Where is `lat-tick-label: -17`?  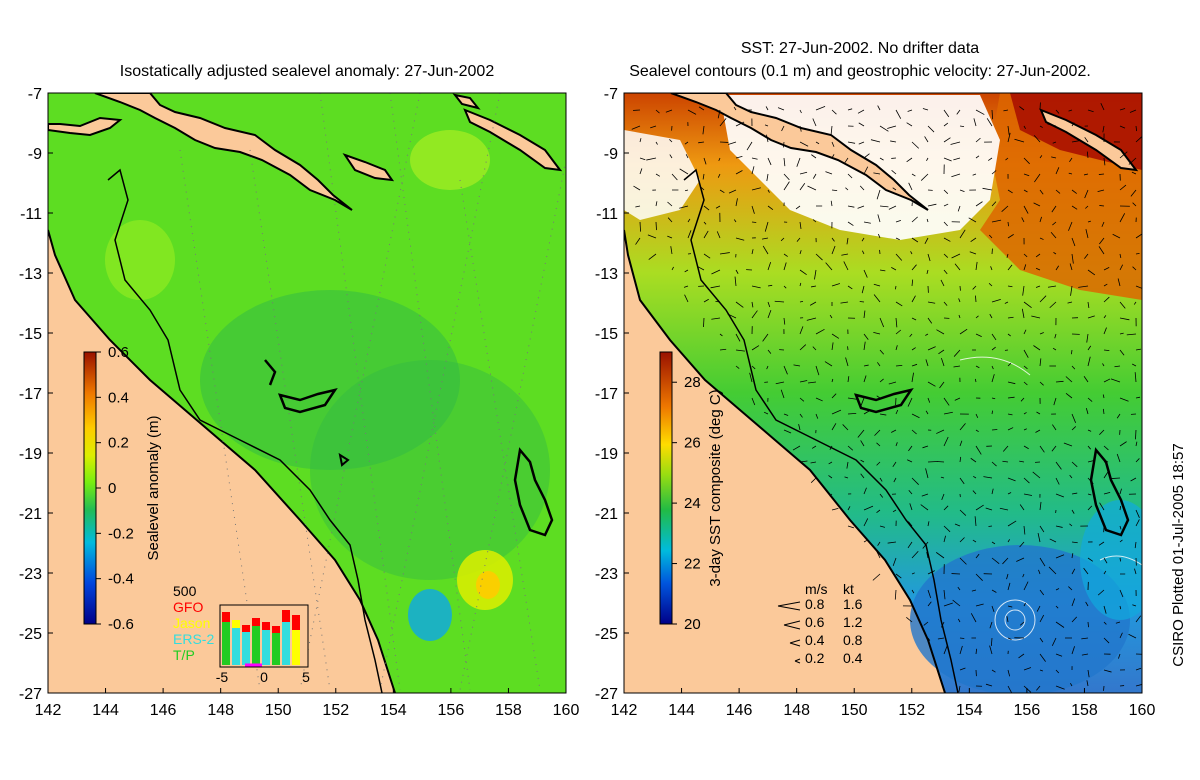 lat-tick-label: -17 is located at coordinates (606, 394).